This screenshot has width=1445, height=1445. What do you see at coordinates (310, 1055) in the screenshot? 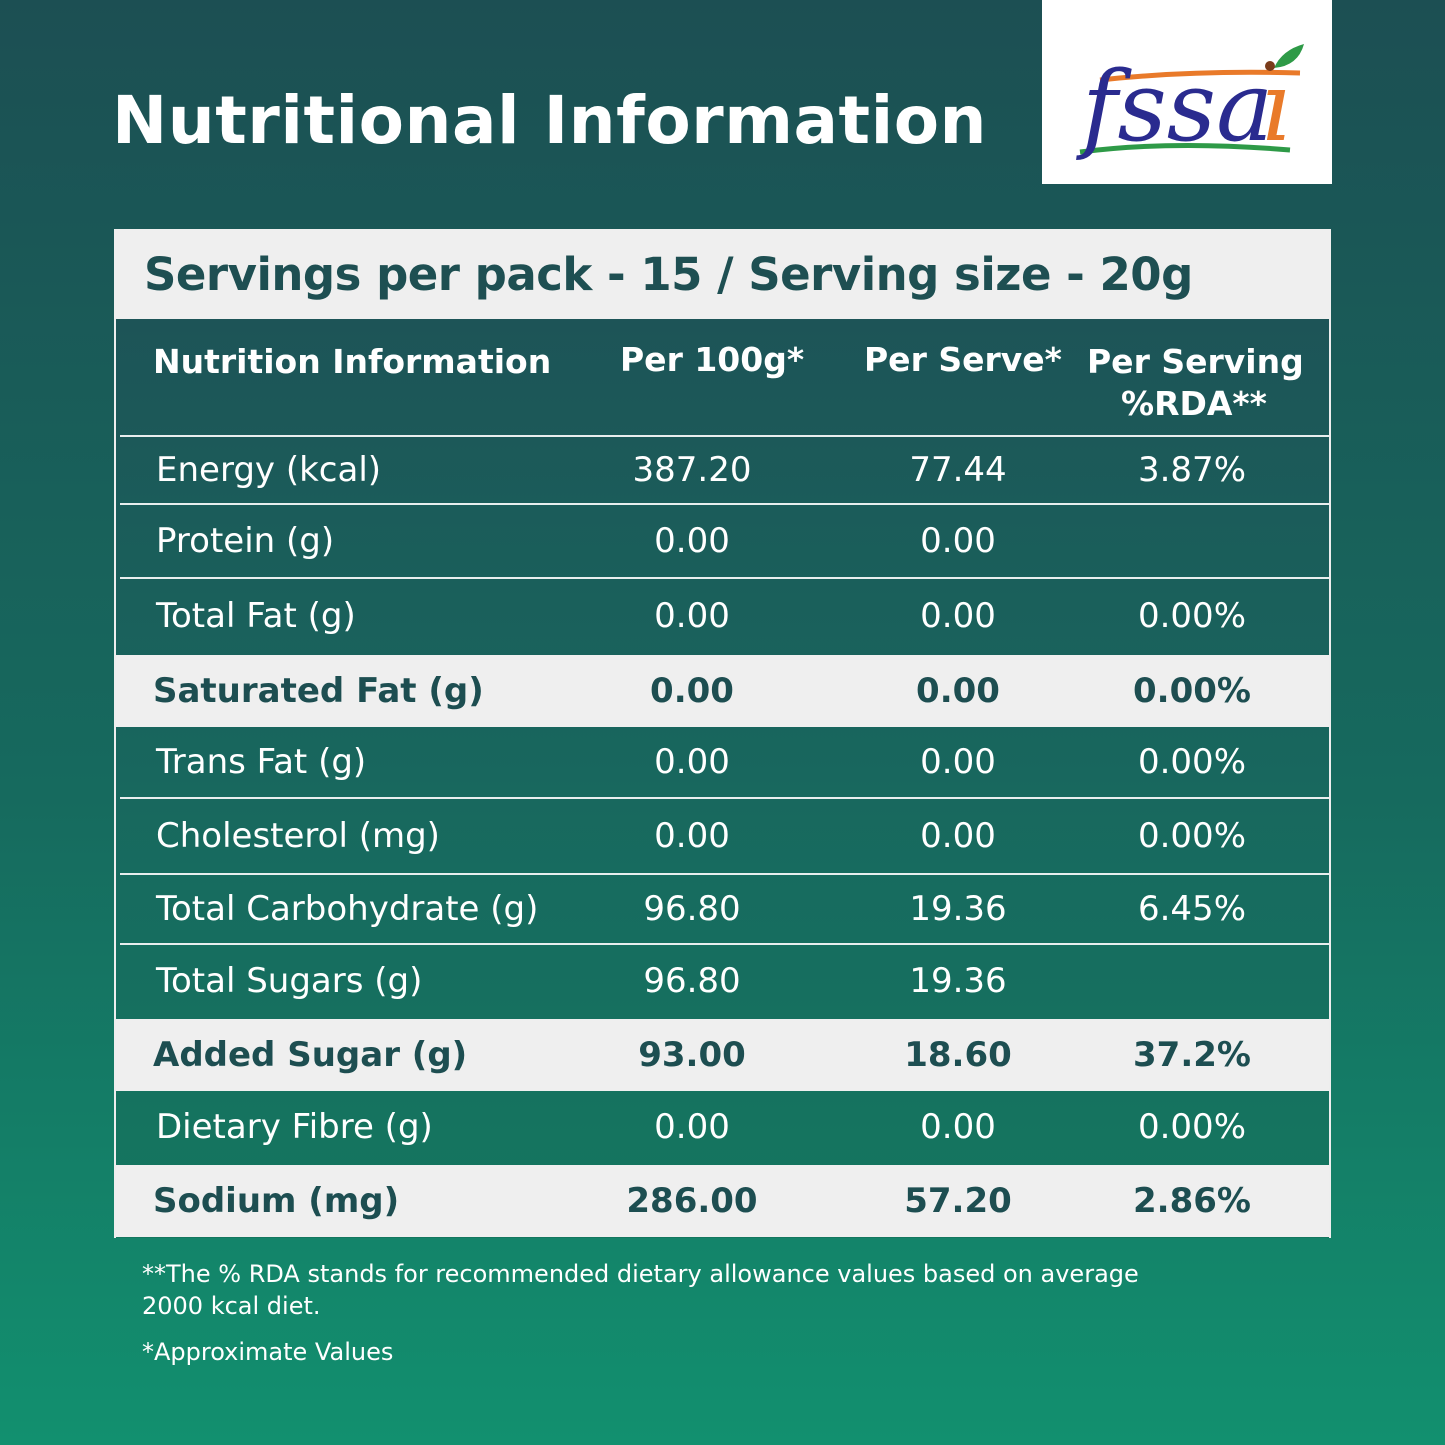
I see `row-label: Added Sugar (g)` at bounding box center [310, 1055].